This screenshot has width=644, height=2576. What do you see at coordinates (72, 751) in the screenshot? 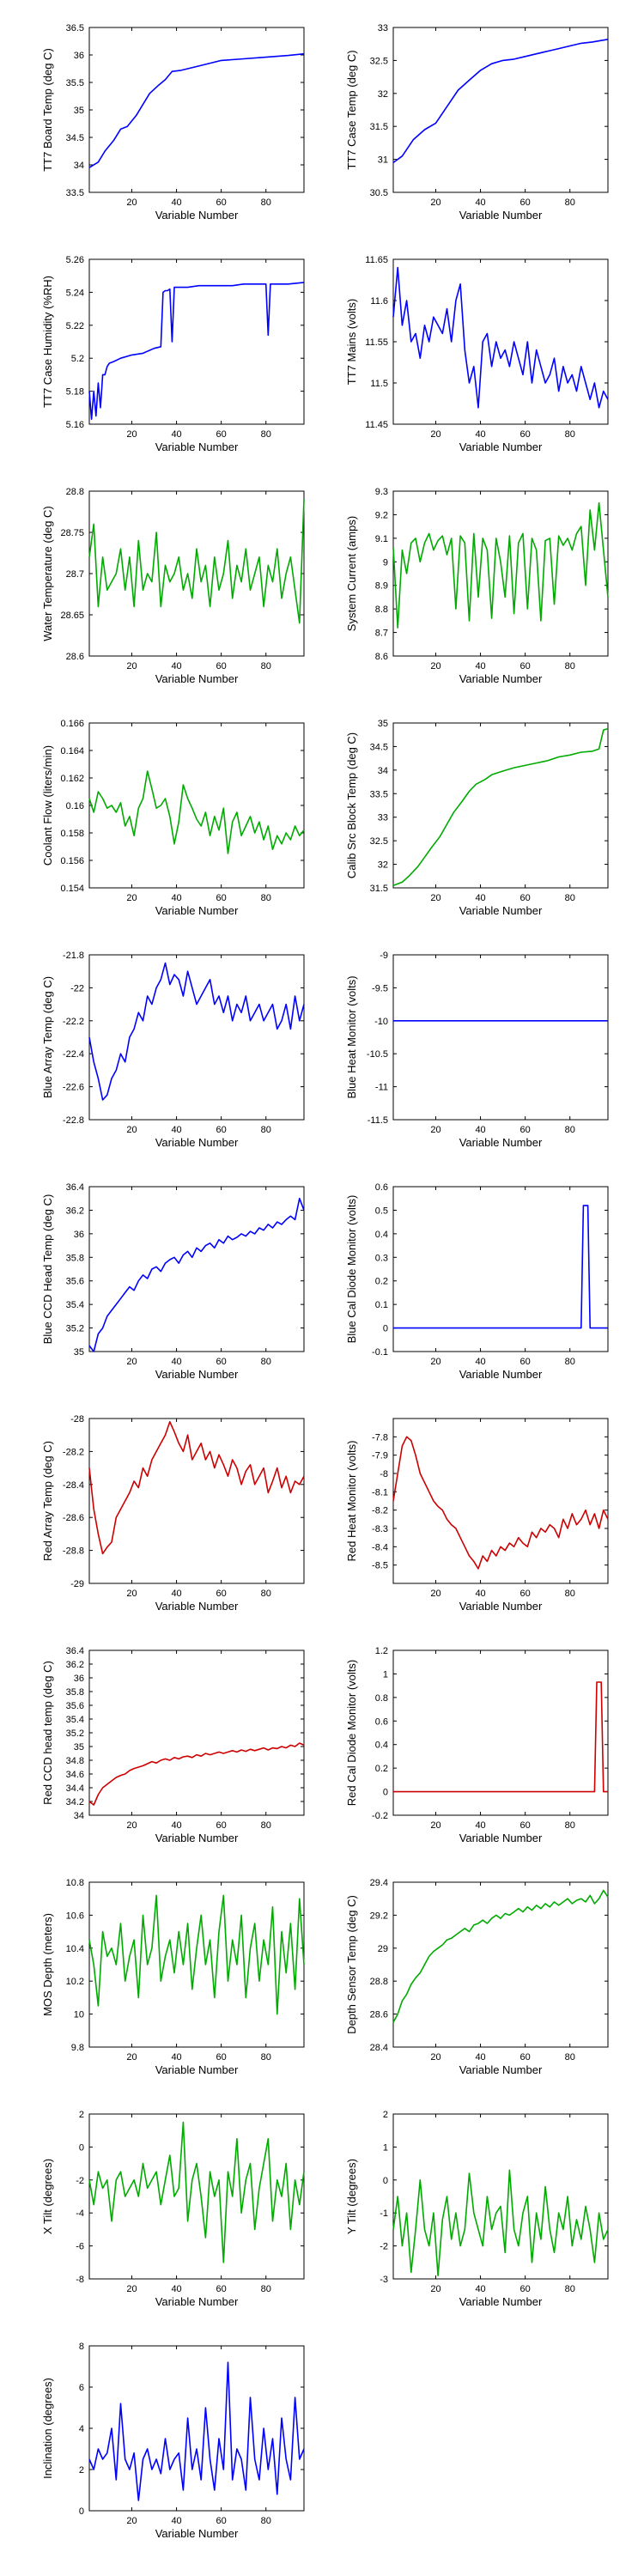
I see `y-tick-label: 0.164` at bounding box center [72, 751].